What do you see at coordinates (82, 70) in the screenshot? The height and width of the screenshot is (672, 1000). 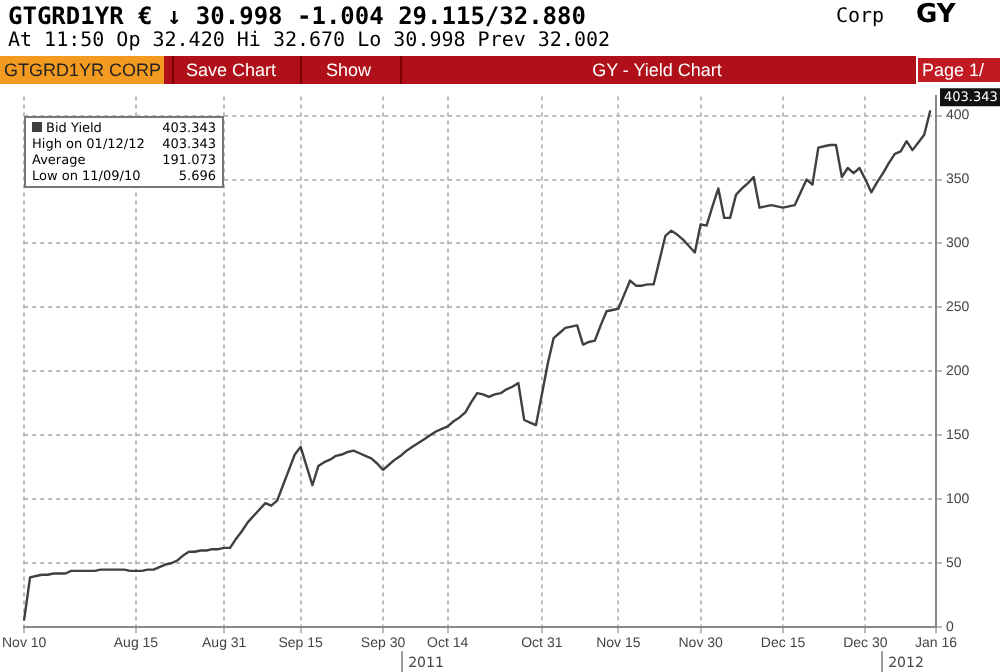 I see `text: GTGRD1YR CORP` at bounding box center [82, 70].